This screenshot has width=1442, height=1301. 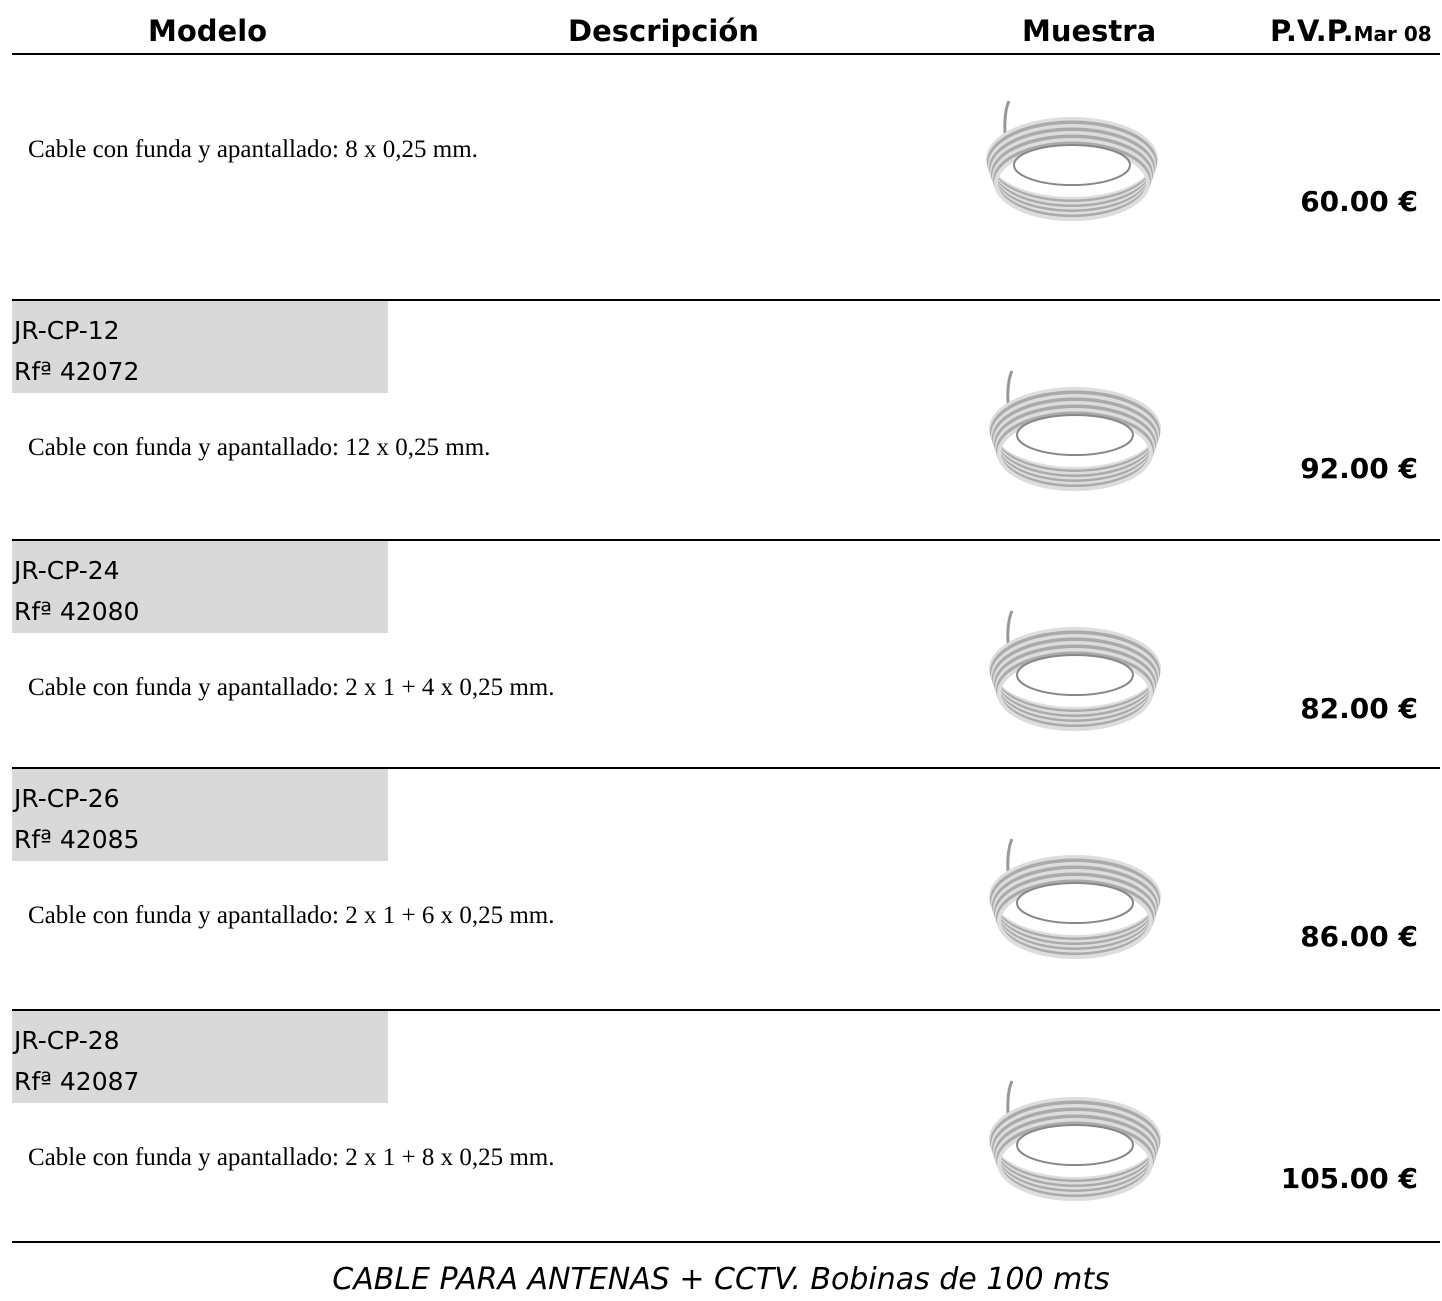 What do you see at coordinates (1359, 708) in the screenshot?
I see `price: 82.00 €` at bounding box center [1359, 708].